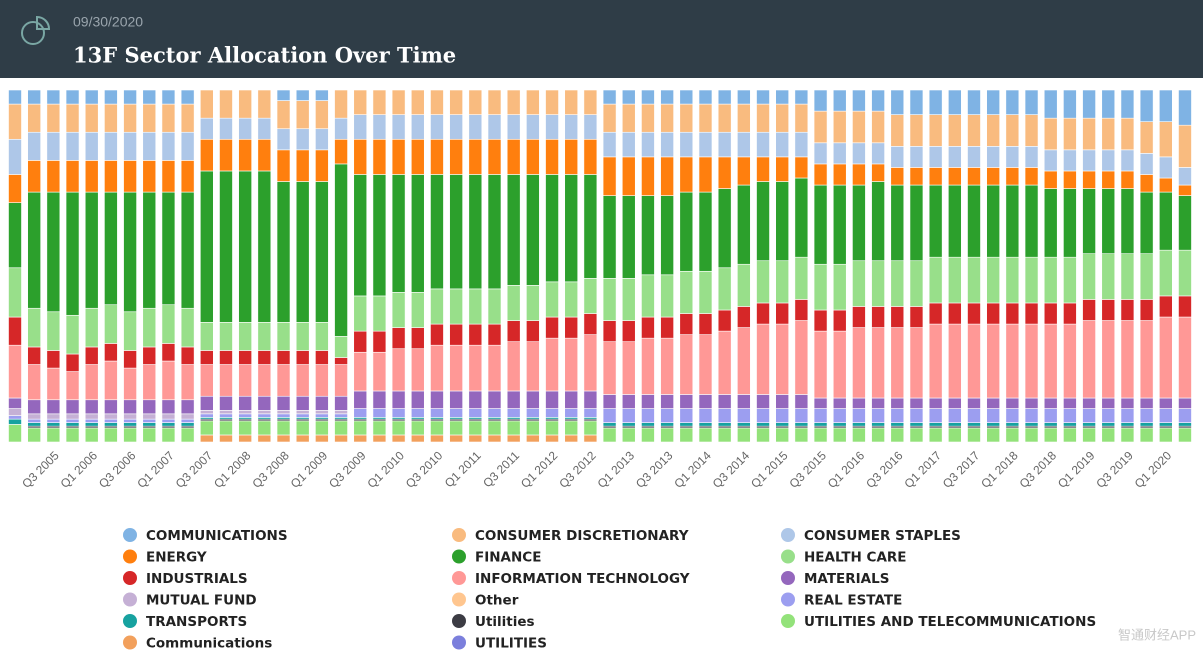 The width and height of the screenshot is (1203, 661). I want to click on x-tick-label: Q1 2017, so click(923, 469).